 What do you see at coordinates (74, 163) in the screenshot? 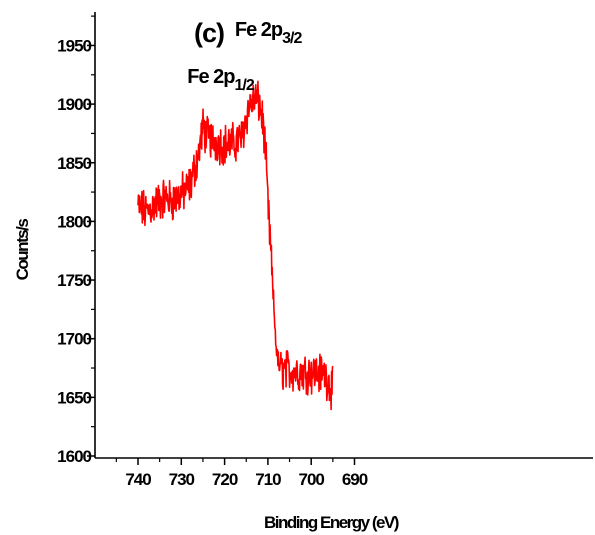
I see `y-tick-label: 1850` at bounding box center [74, 163].